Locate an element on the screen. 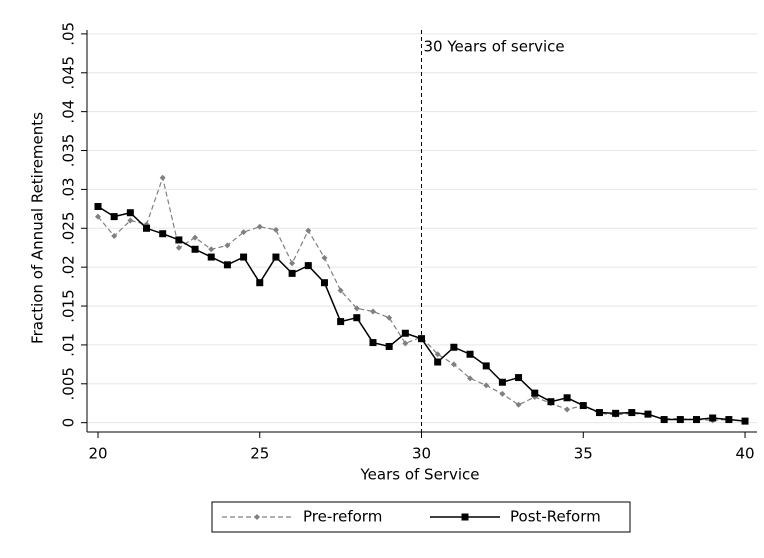 The width and height of the screenshot is (764, 558). annotation: 30 Years of service is located at coordinates (494, 47).